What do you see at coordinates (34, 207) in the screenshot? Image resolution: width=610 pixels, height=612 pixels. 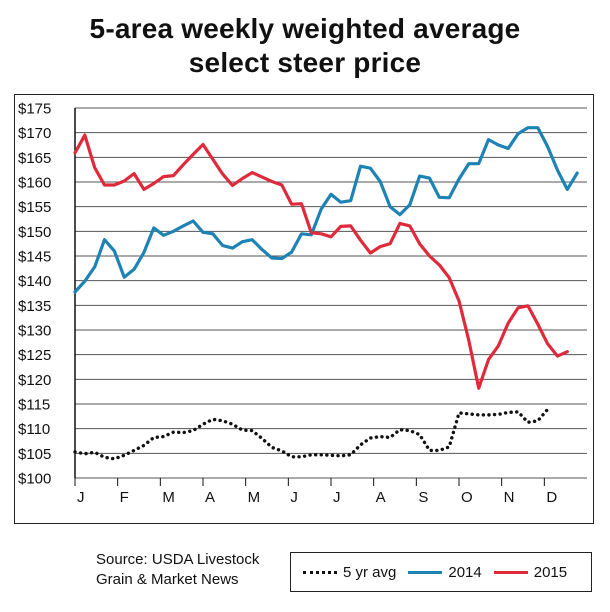 I see `y-tick-label: $155` at bounding box center [34, 207].